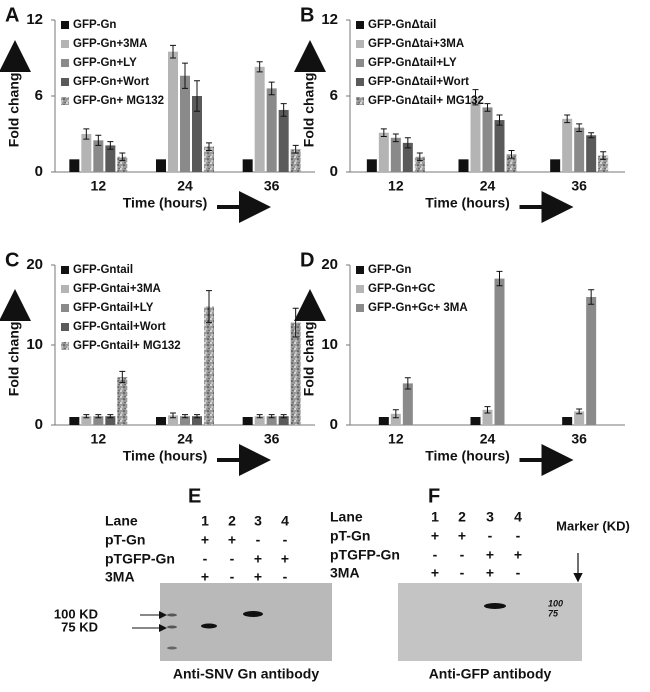  What do you see at coordinates (110, 44) in the screenshot?
I see `legend-label: GFP-Gn+3MA` at bounding box center [110, 44].